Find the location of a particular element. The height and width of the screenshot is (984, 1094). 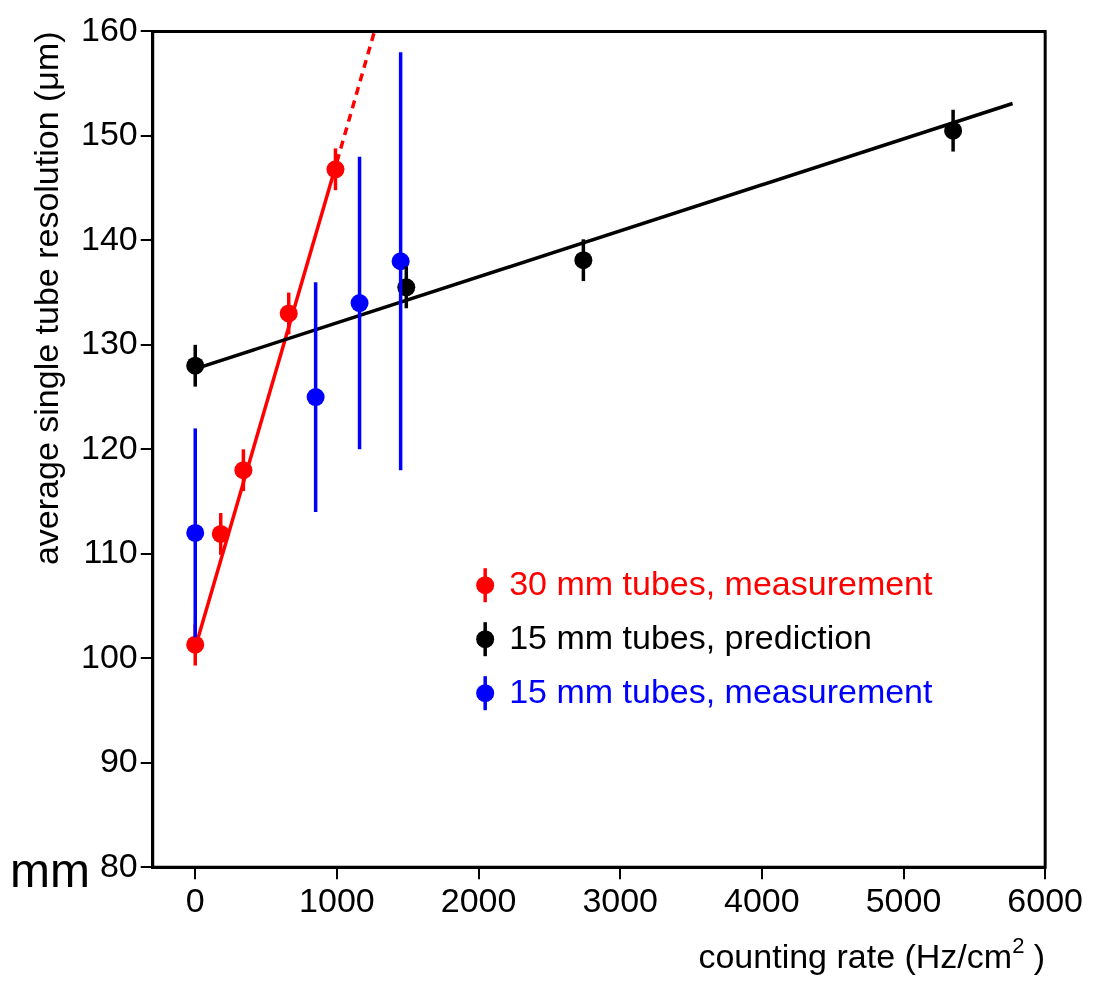

legend-label: 30 mm tubes, measurement is located at coordinates (721, 582).